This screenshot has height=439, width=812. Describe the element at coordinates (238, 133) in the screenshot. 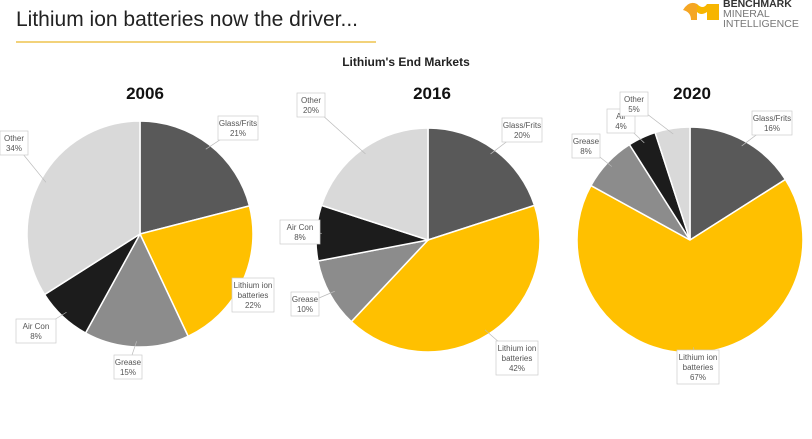

I see `data-label: 21%` at that location.